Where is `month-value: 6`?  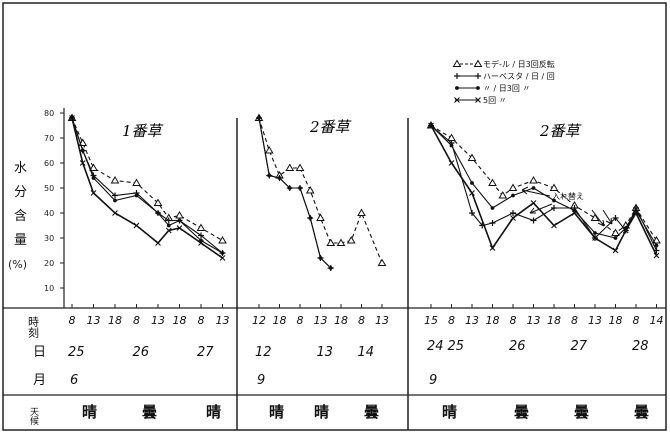
month-value: 6 is located at coordinates (74, 380).